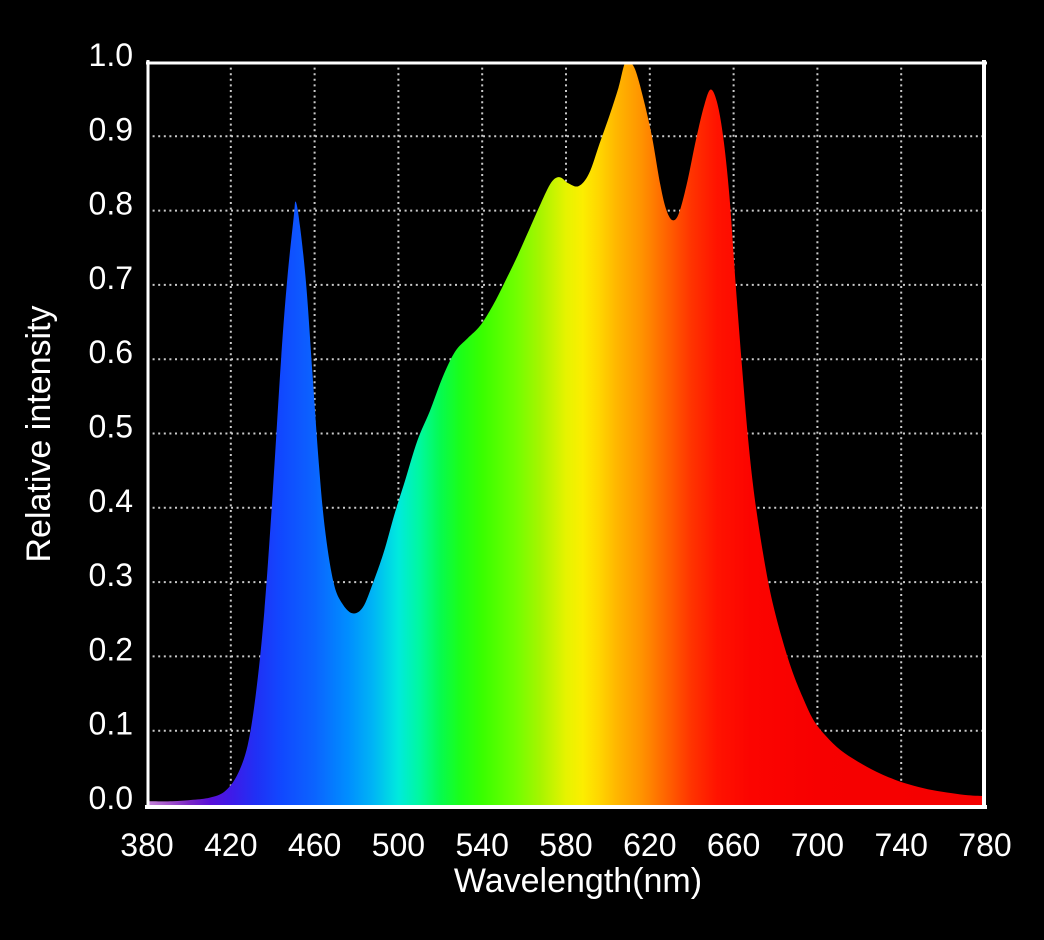  What do you see at coordinates (111, 798) in the screenshot?
I see `y-tick-label: 0.0` at bounding box center [111, 798].